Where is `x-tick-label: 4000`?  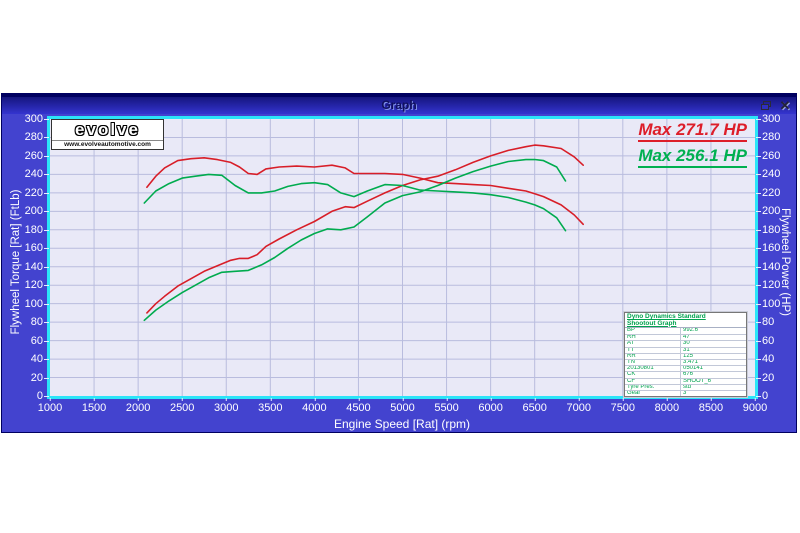
x-tick-label: 4000 is located at coordinates (314, 406).